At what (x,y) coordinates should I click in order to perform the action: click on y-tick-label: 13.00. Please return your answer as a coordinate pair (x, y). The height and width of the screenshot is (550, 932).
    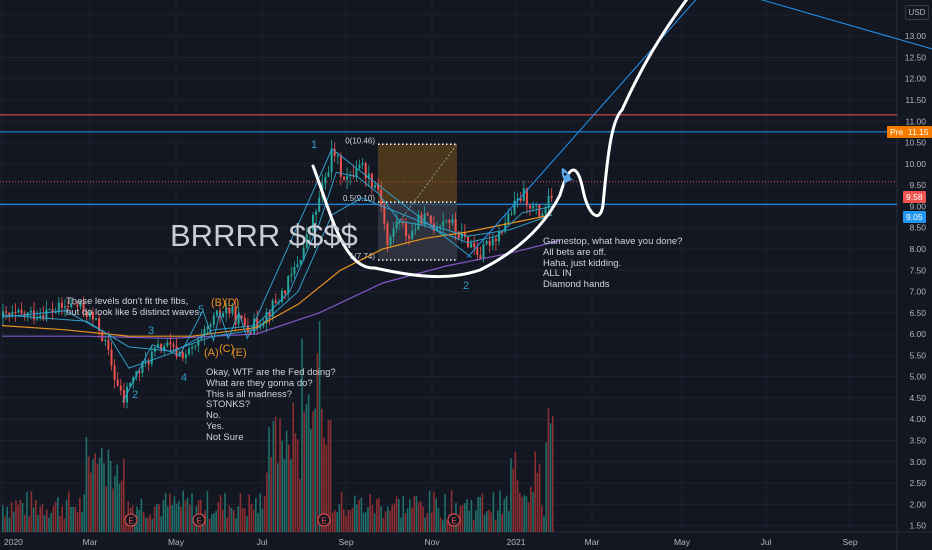
    Looking at the image, I should click on (916, 36).